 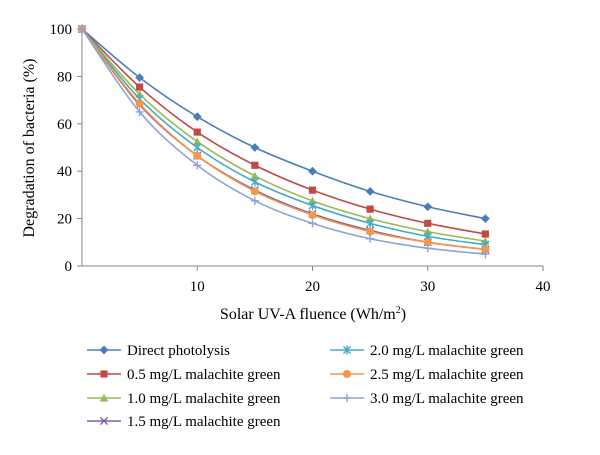 I want to click on legend-label: 0.5 mg/L malachite green, so click(x=204, y=375).